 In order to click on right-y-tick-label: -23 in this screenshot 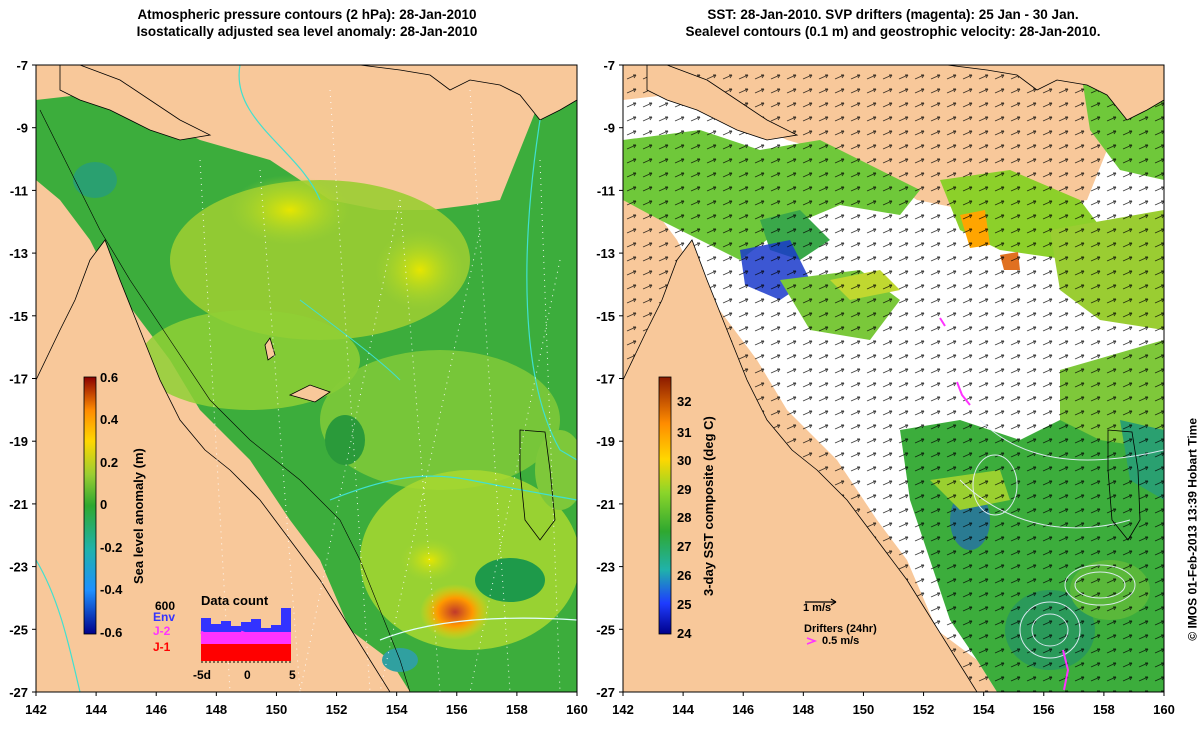, I will do `click(605, 567)`.